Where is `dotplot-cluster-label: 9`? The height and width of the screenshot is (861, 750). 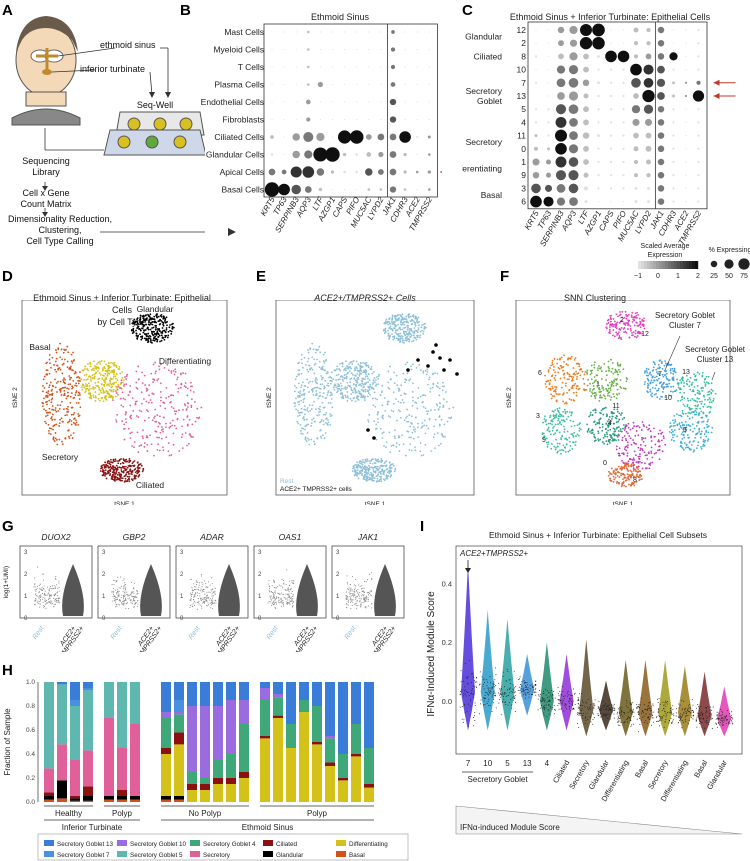
dotplot-cluster-label: 9 is located at coordinates (523, 175).